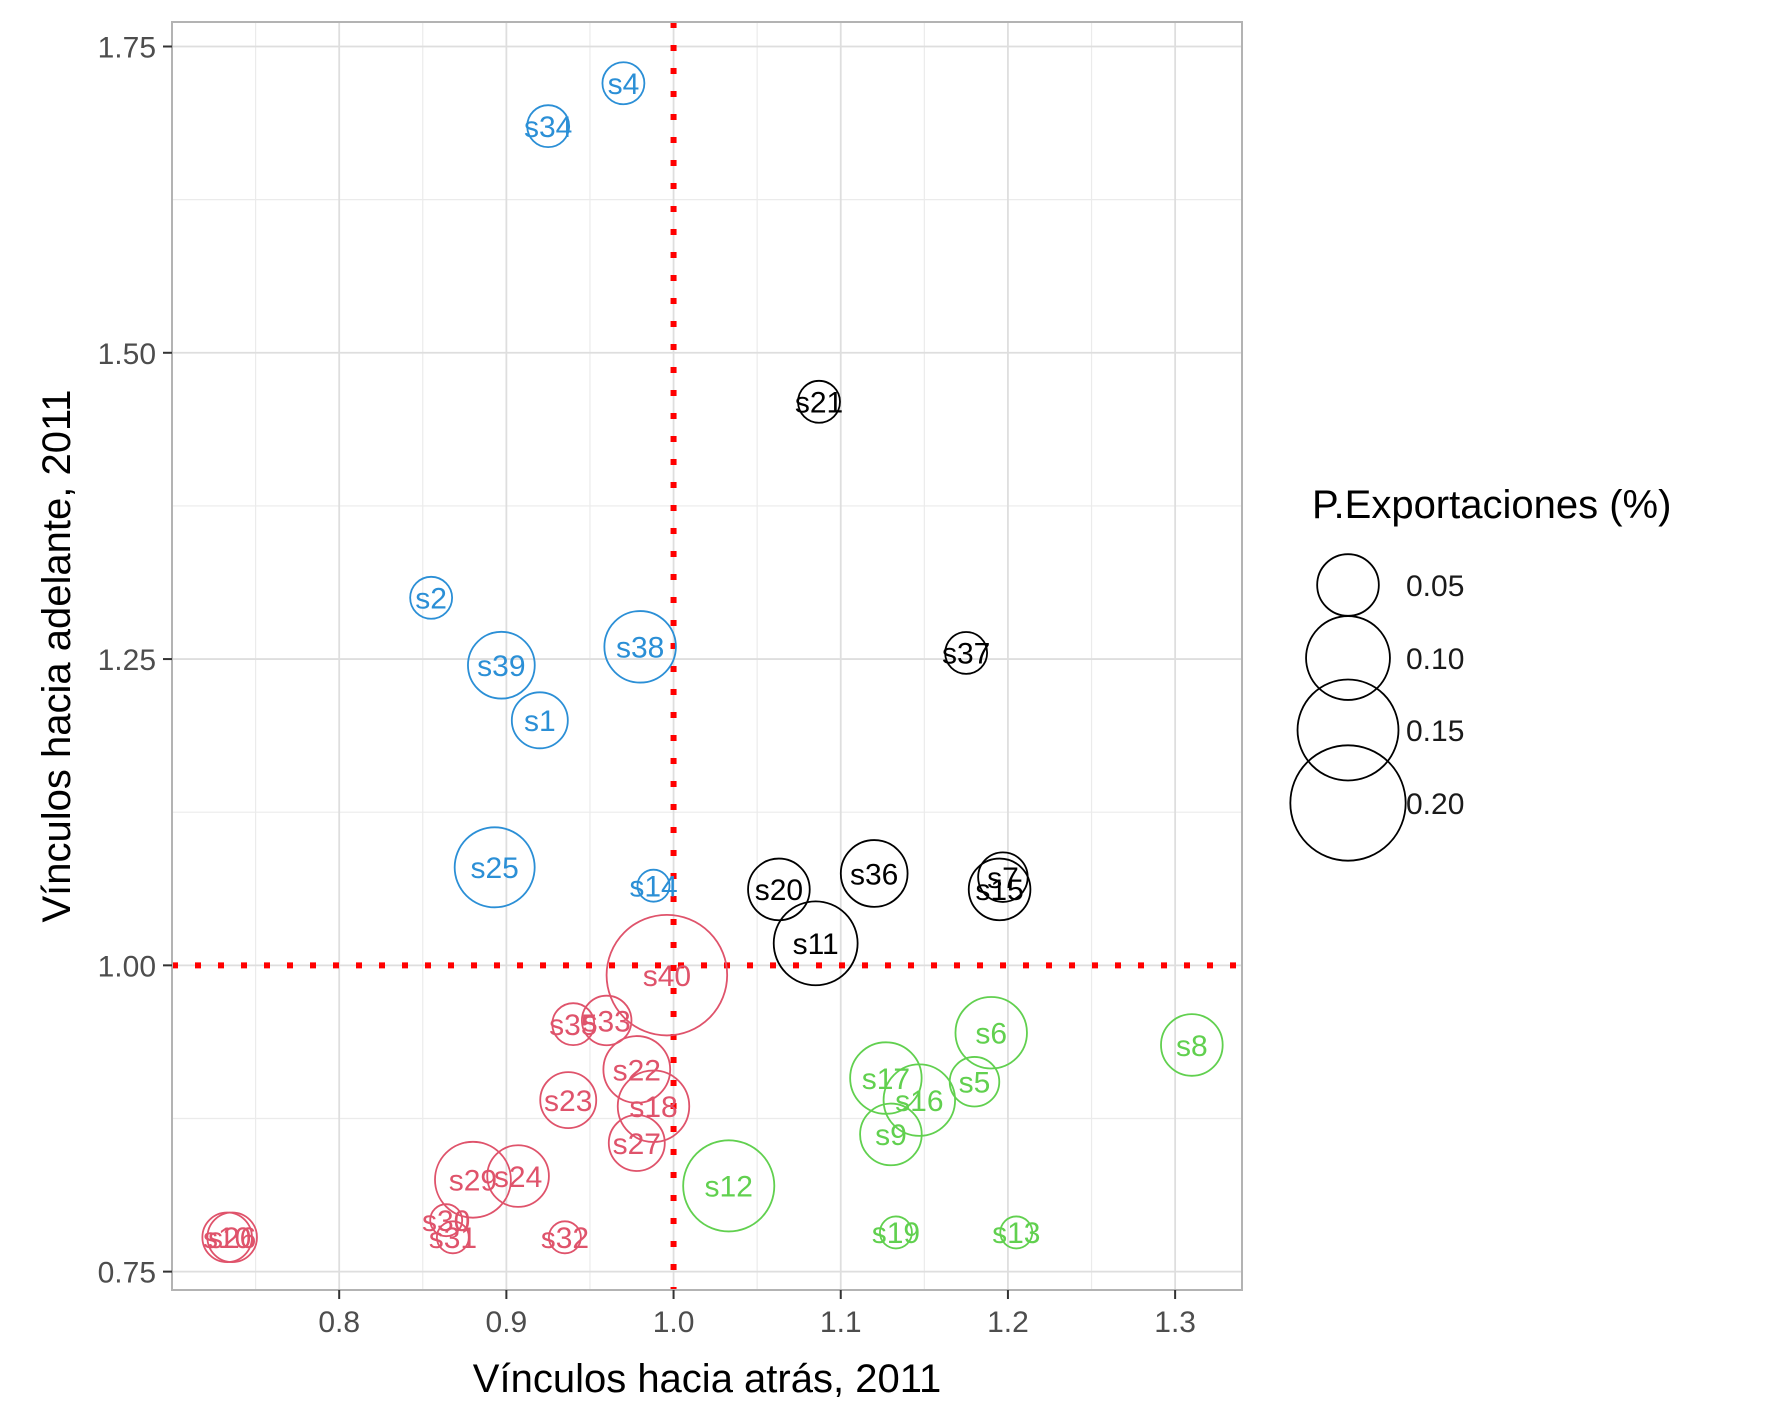 The height and width of the screenshot is (1417, 1771). I want to click on point-s22, so click(637, 1069).